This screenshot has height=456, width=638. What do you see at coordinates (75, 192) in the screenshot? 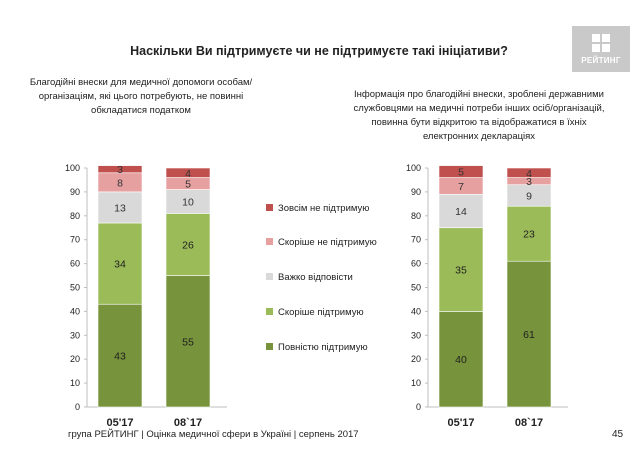
I see `left-y-tick-label: 90` at bounding box center [75, 192].